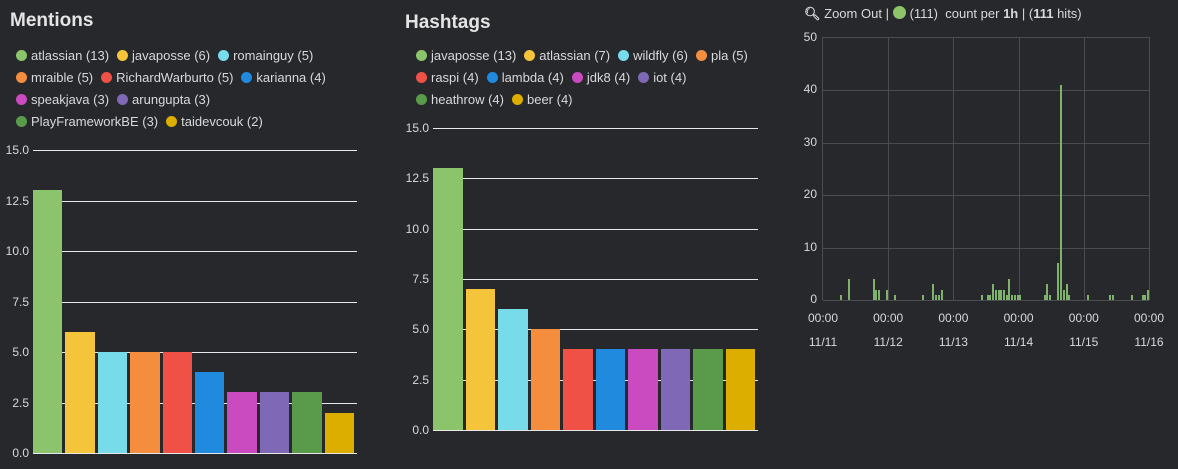  I want to click on legend-item: heathrow (4), so click(460, 100).